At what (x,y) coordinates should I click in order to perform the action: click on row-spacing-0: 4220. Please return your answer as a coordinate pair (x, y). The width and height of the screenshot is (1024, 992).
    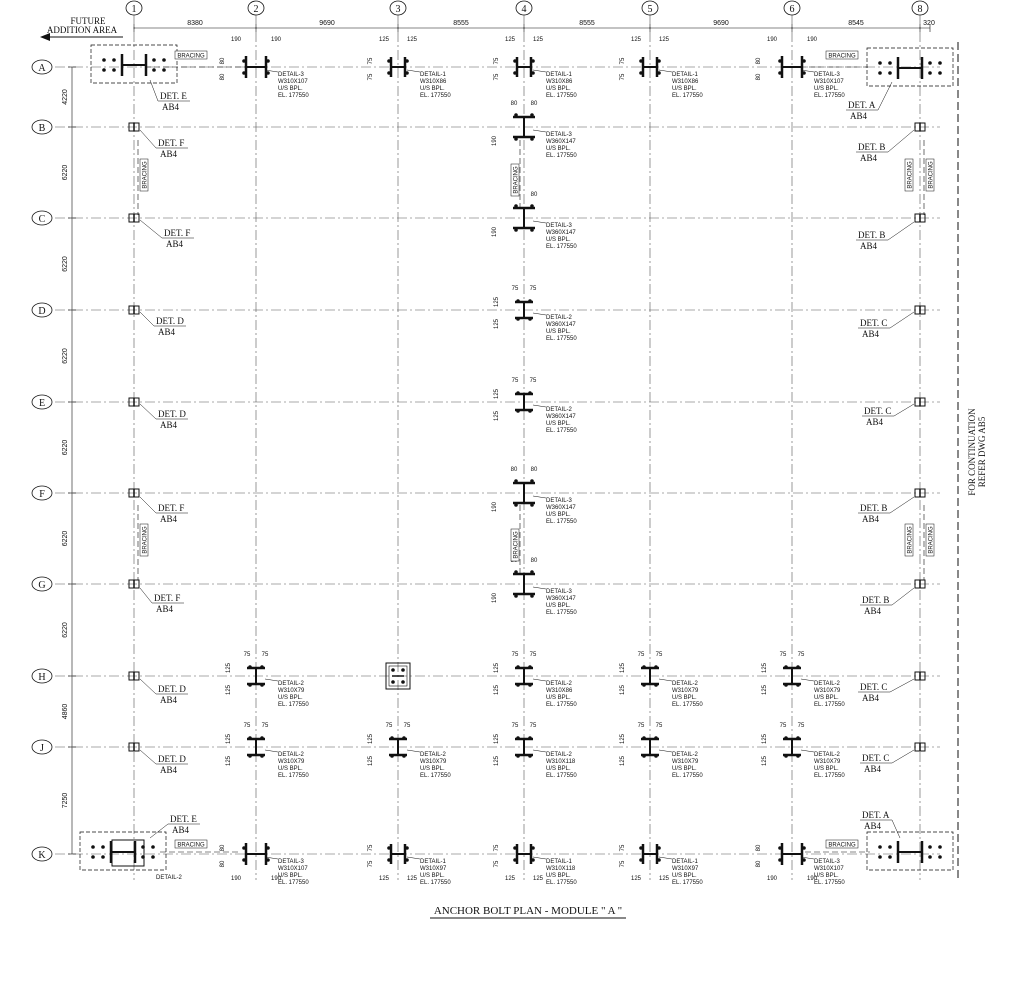
    Looking at the image, I should click on (65, 97).